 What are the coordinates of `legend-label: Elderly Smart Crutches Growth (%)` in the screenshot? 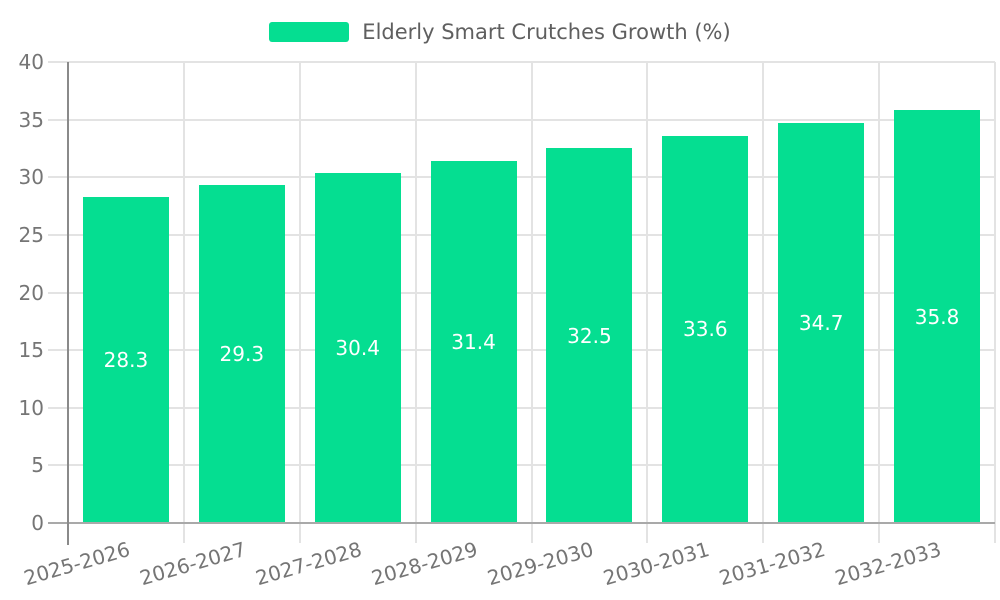 It's located at (546, 32).